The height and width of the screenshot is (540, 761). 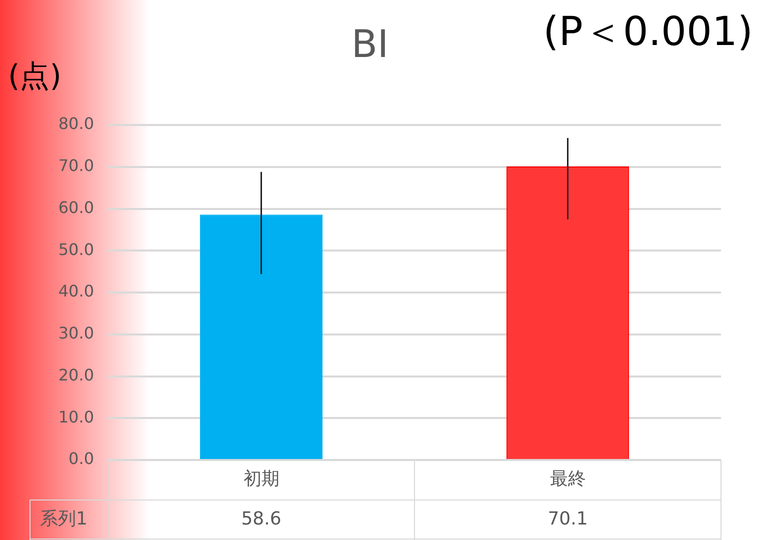 I want to click on y-tick-label: 50.0, so click(x=76, y=249).